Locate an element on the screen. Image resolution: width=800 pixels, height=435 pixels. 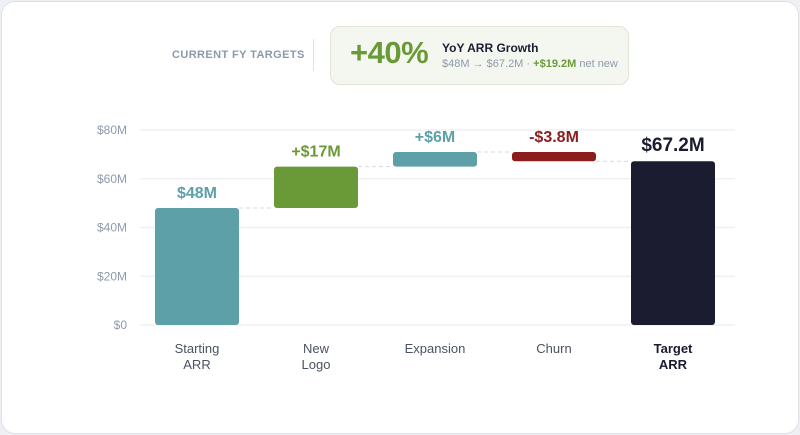
divider is located at coordinates (313, 55).